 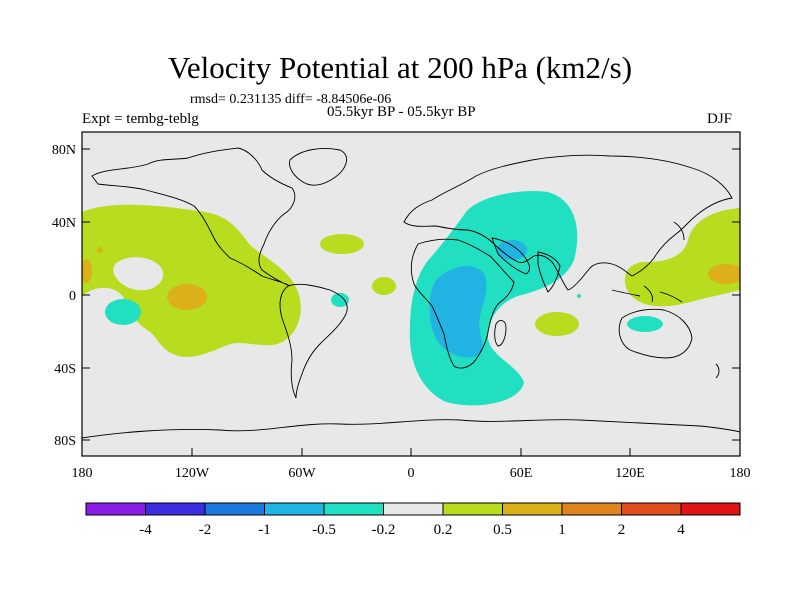 What do you see at coordinates (140, 119) in the screenshot?
I see `experiment-label: Expt = tembg-teblg` at bounding box center [140, 119].